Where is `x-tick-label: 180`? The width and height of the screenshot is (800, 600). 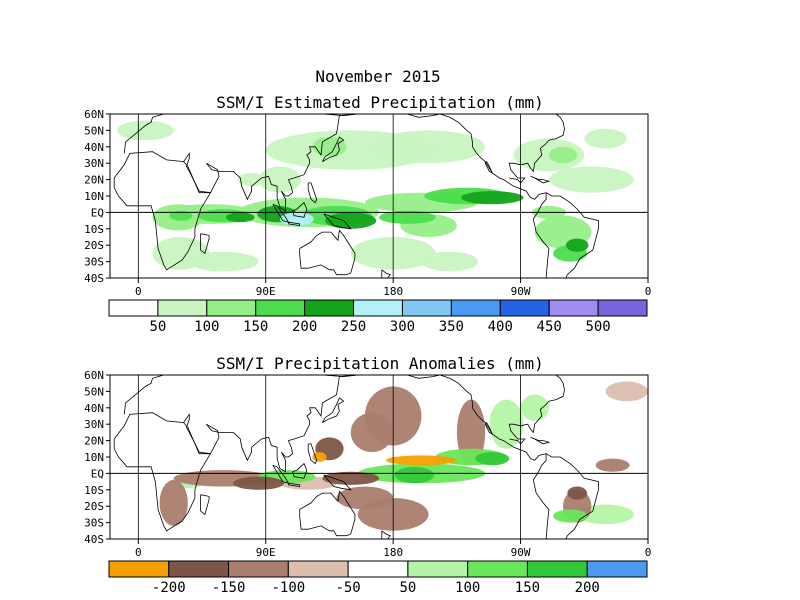 x-tick-label: 180 is located at coordinates (393, 552).